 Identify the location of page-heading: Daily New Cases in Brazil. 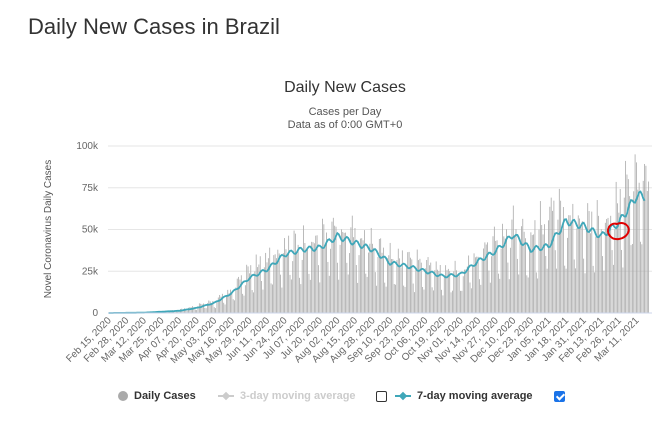
(154, 26).